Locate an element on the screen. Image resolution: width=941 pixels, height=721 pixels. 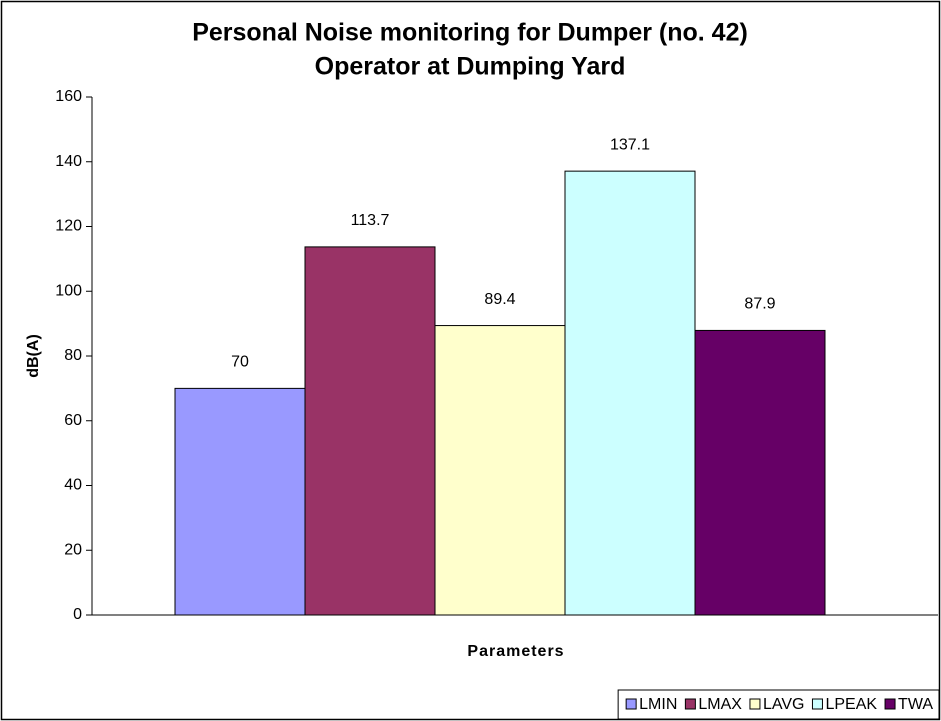
y-tick-label: 60 is located at coordinates (73, 420).